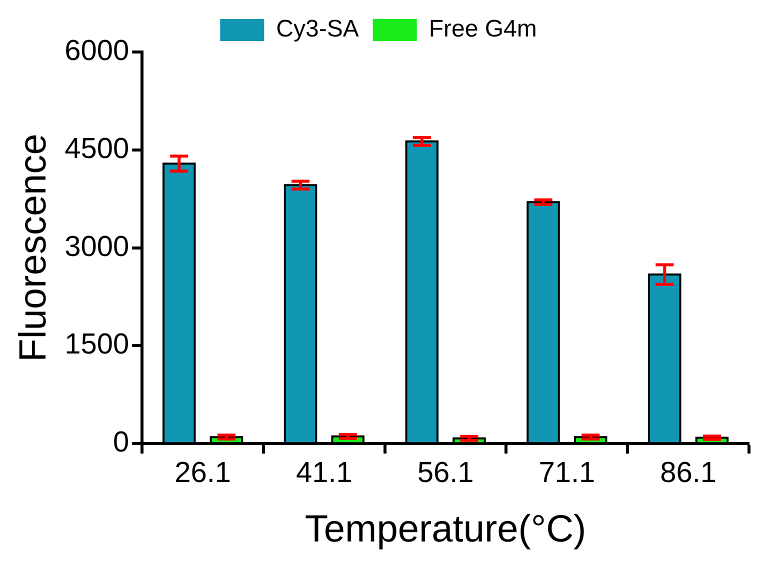 The width and height of the screenshot is (759, 562). What do you see at coordinates (97, 246) in the screenshot?
I see `y-tick-label: 3000` at bounding box center [97, 246].